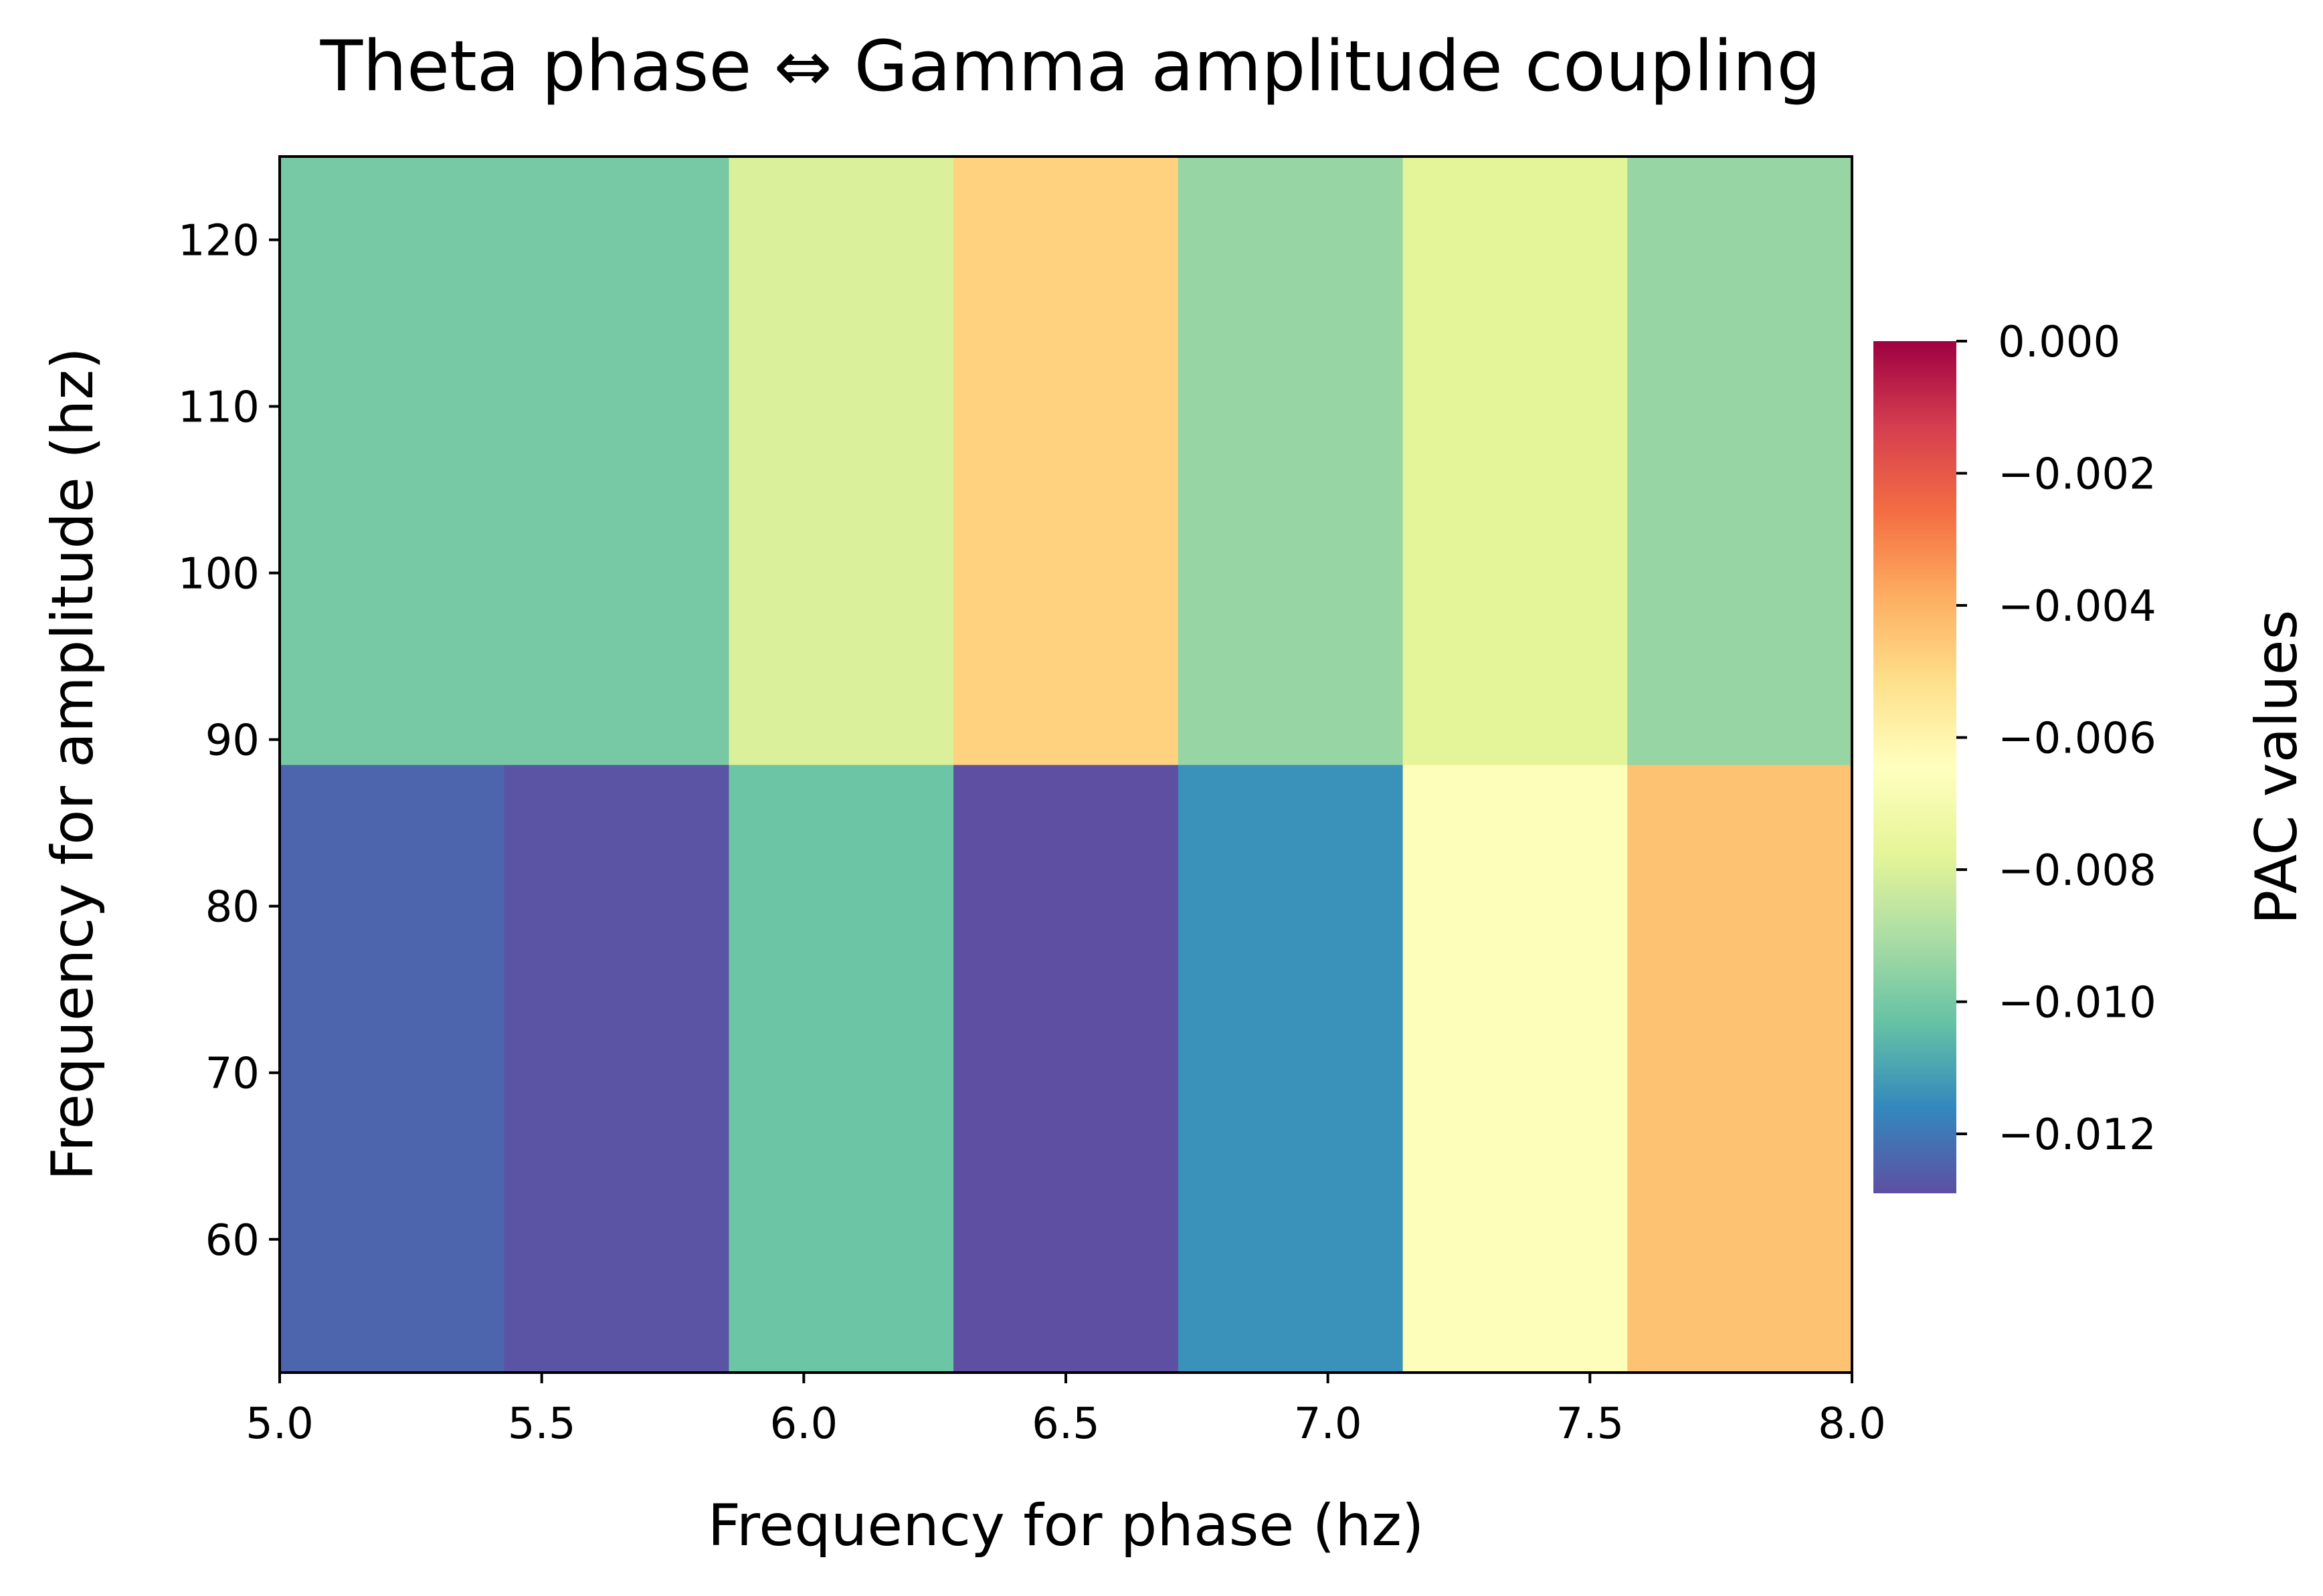 The height and width of the screenshot is (1596, 2323). I want to click on x-axis-ticks: 5.0 5.5 6.0 6.5 7.0 7.5 8.0, so click(1066, 1411).